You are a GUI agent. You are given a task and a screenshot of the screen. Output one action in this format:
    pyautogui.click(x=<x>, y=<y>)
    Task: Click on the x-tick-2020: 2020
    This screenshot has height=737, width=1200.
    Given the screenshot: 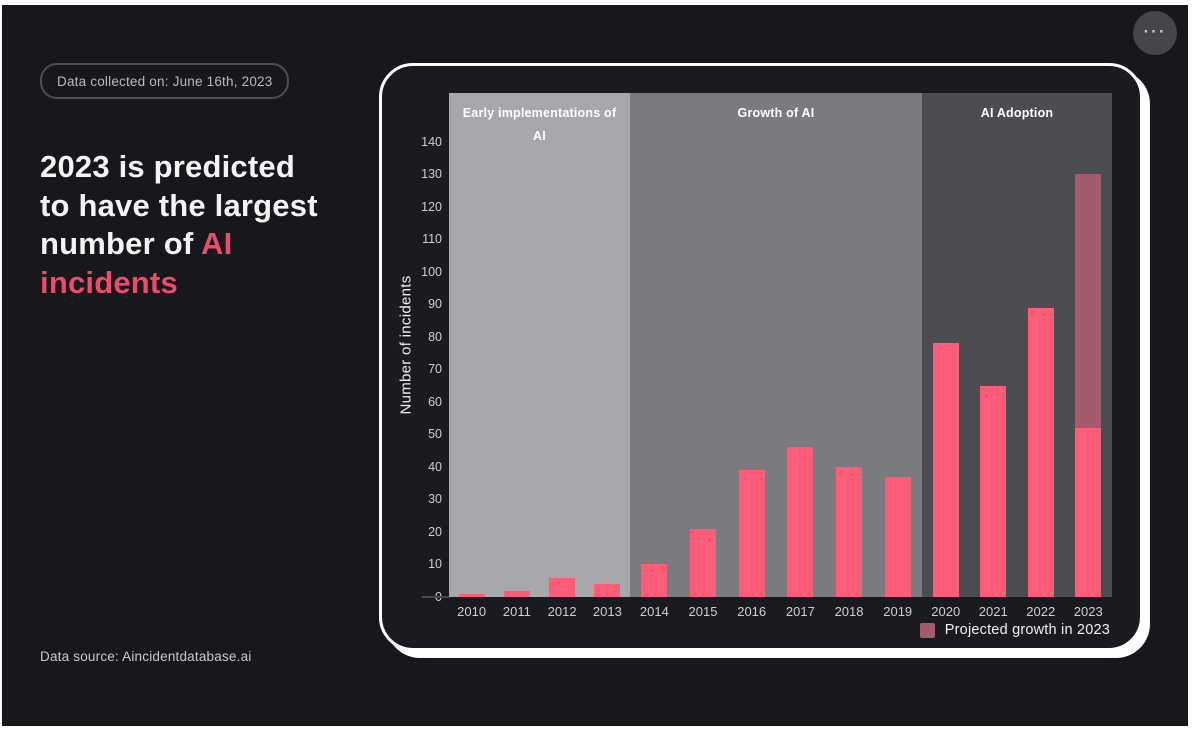 What is the action you would take?
    pyautogui.click(x=946, y=611)
    